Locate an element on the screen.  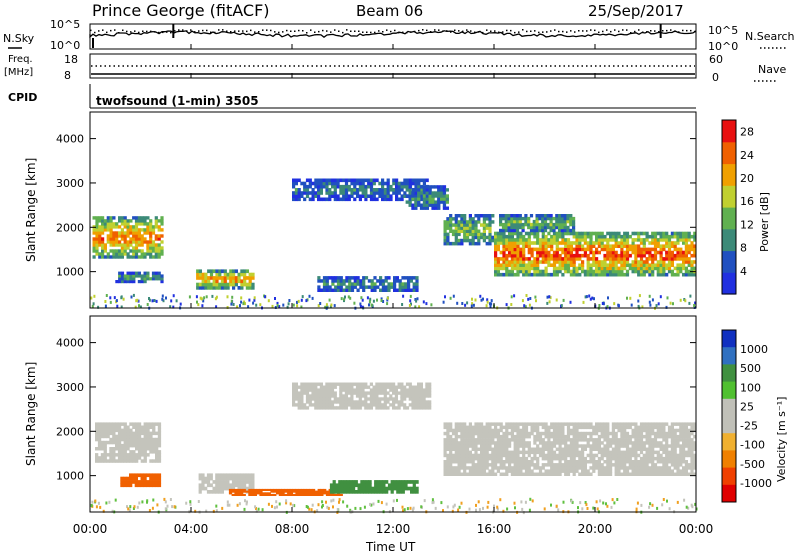
power-colorbar-label: Power [dB] is located at coordinates (764, 222).